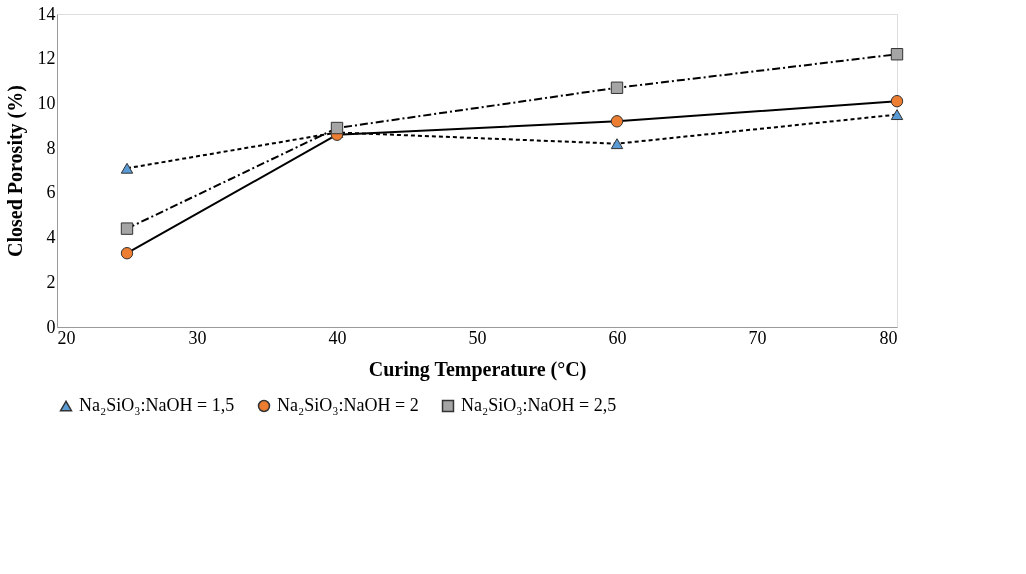 This screenshot has height=574, width=1026. I want to click on y-tick-label: 0, so click(51, 326).